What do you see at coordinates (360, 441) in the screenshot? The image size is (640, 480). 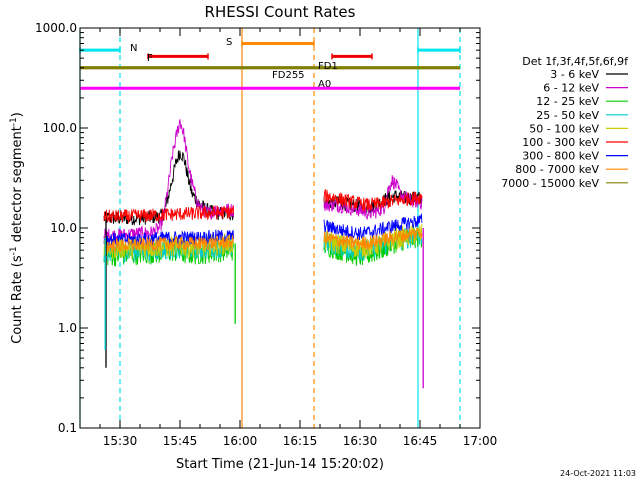 I see `x-tick-label: 16:30` at bounding box center [360, 441].